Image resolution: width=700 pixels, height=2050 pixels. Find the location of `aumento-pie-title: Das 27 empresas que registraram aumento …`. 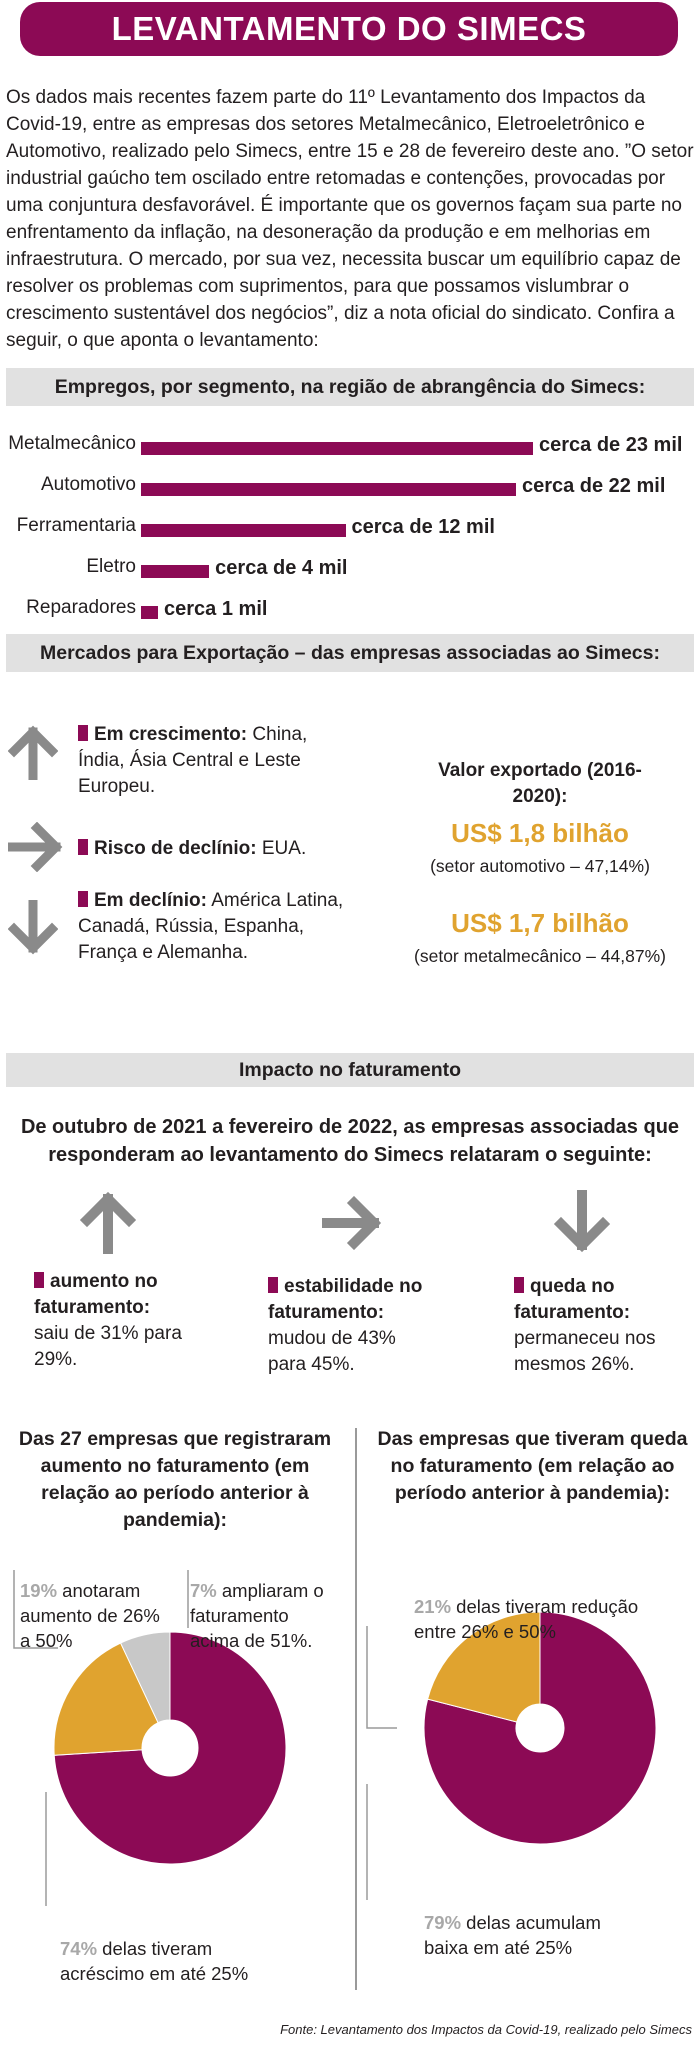

aumento-pie-title: Das 27 empresas que registraram aumento … is located at coordinates (175, 1479).